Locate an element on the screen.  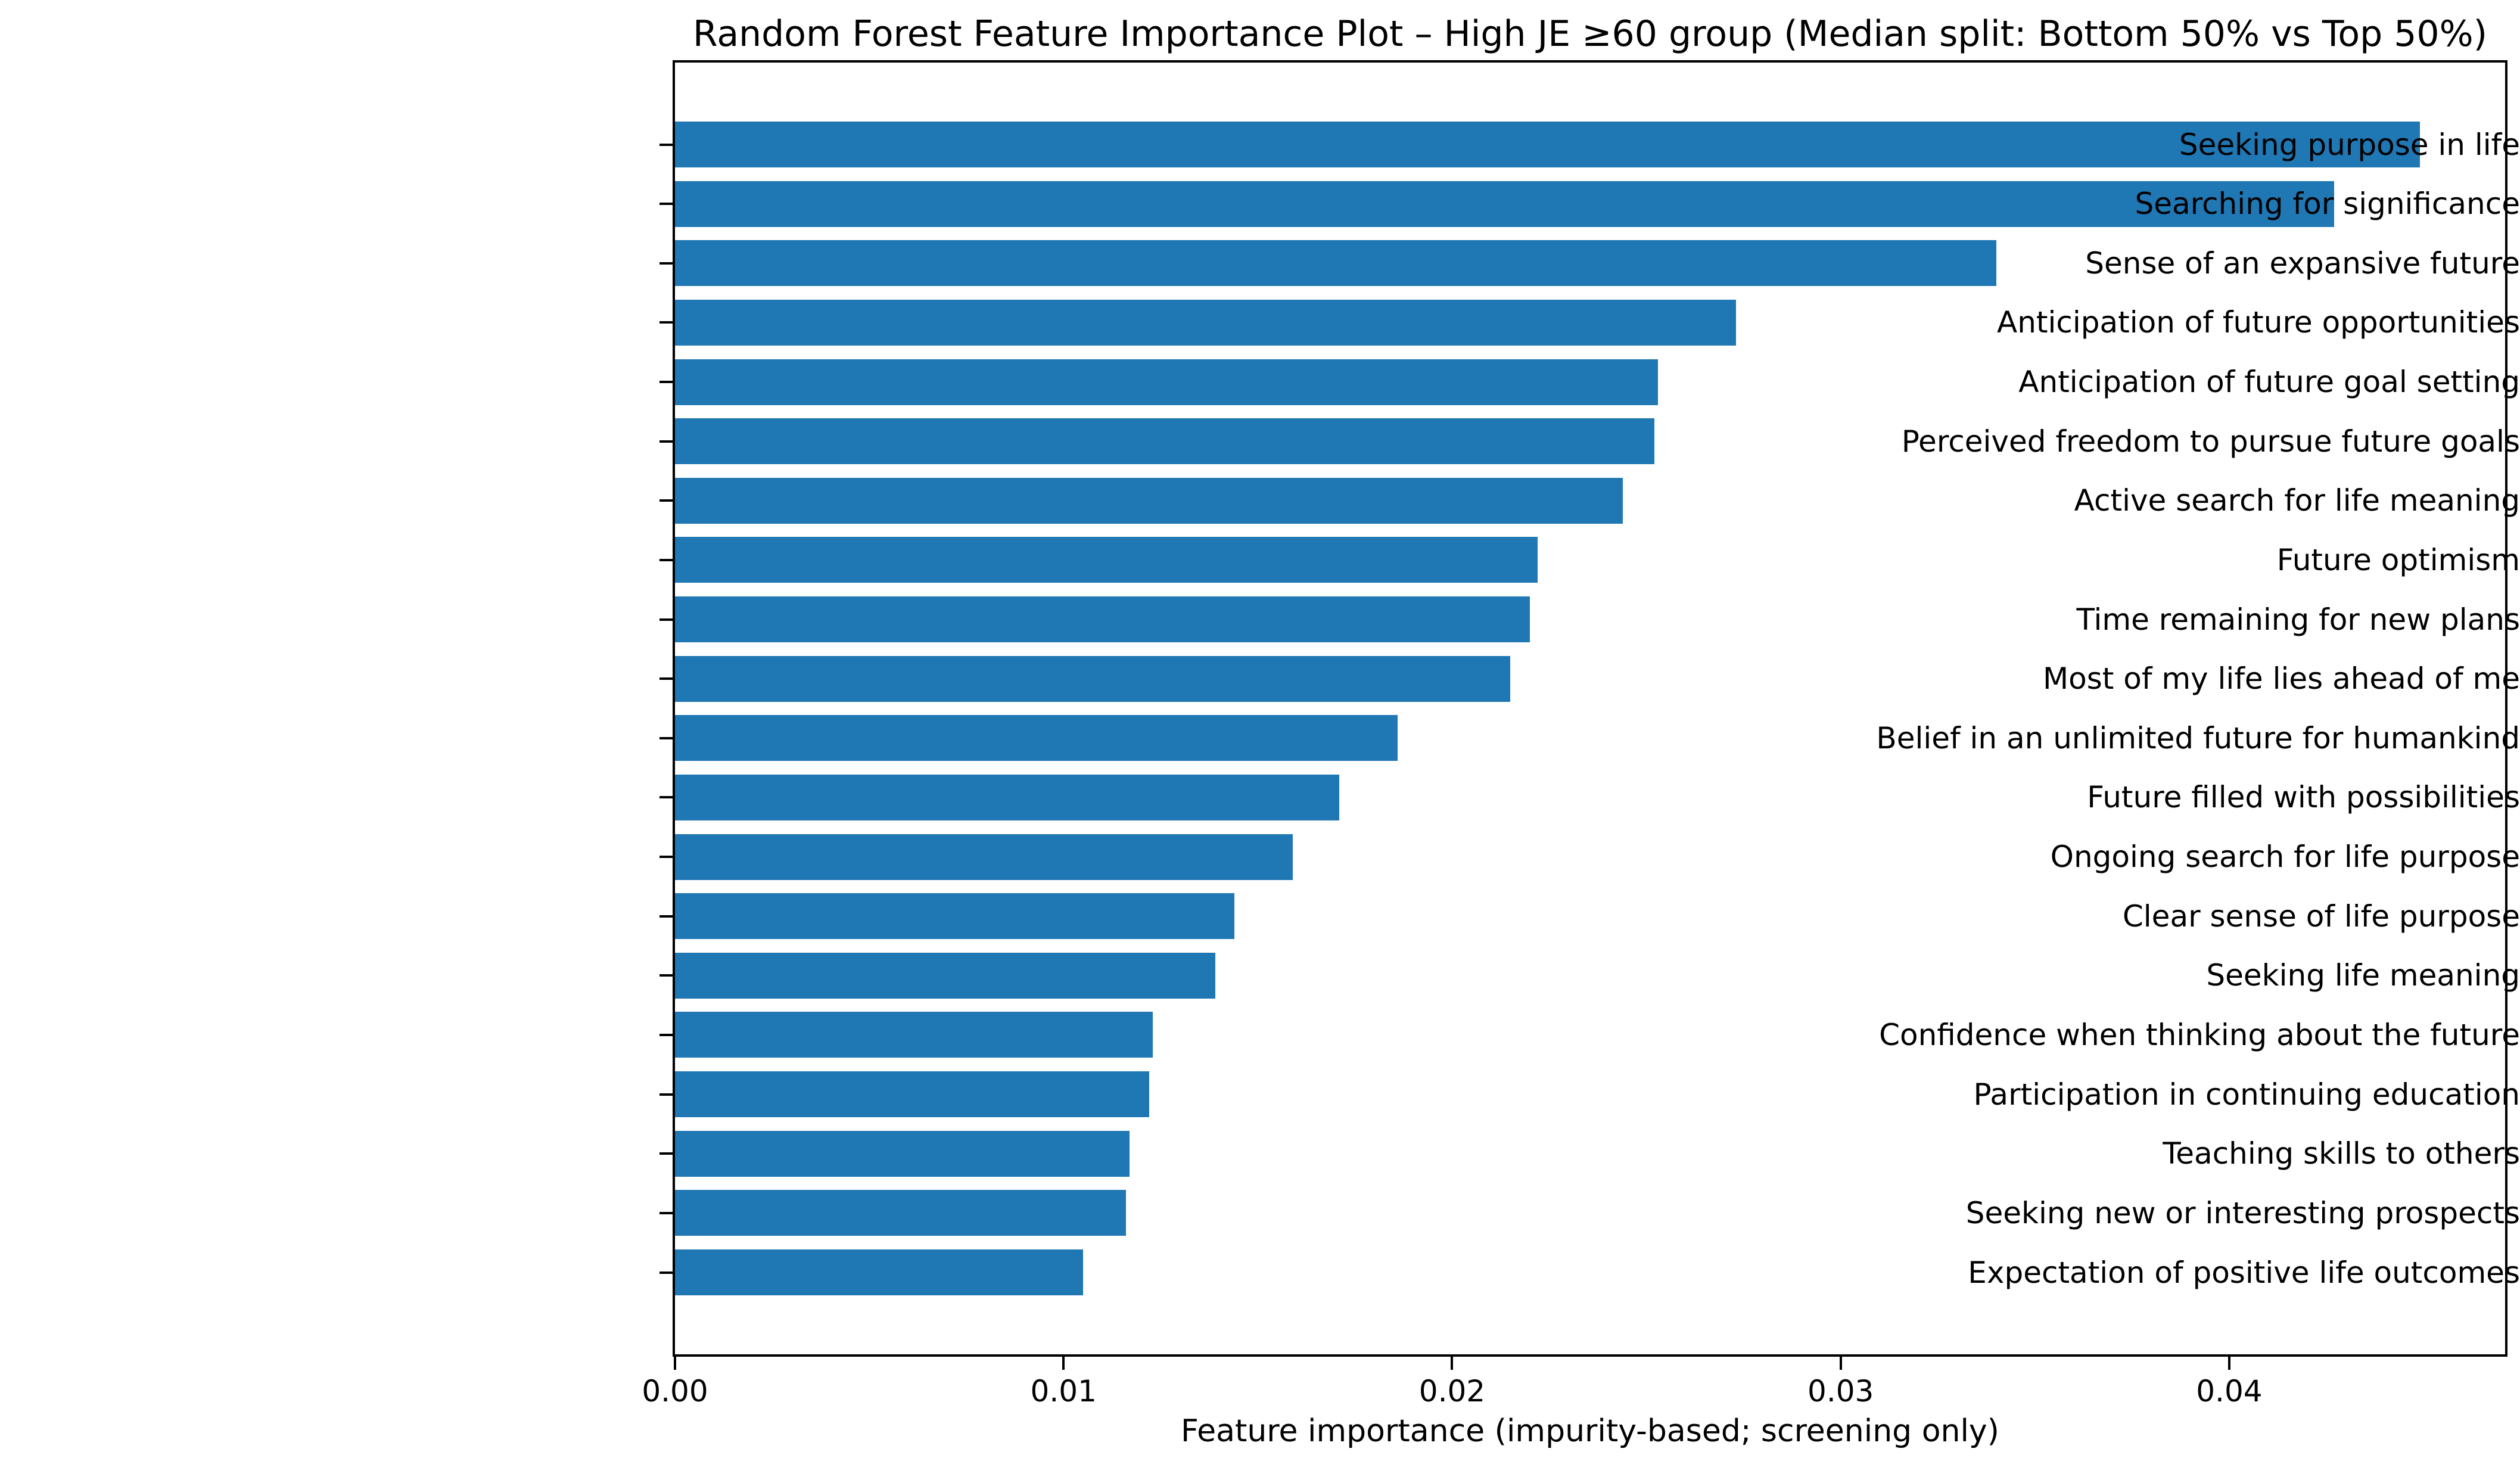
y-tick-label: Searching for significance is located at coordinates (2327, 204).